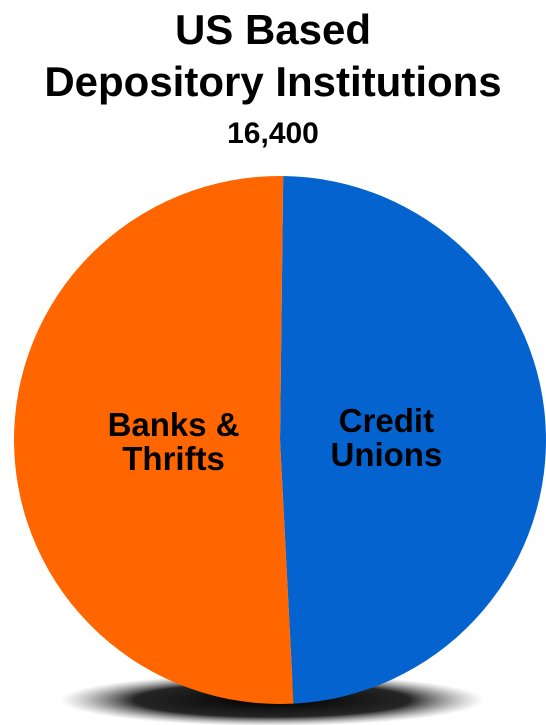 Image resolution: width=546 pixels, height=725 pixels. Describe the element at coordinates (275, 439) in the screenshot. I see `pie-labels: Credit Unions Banks & Thrifts` at that location.